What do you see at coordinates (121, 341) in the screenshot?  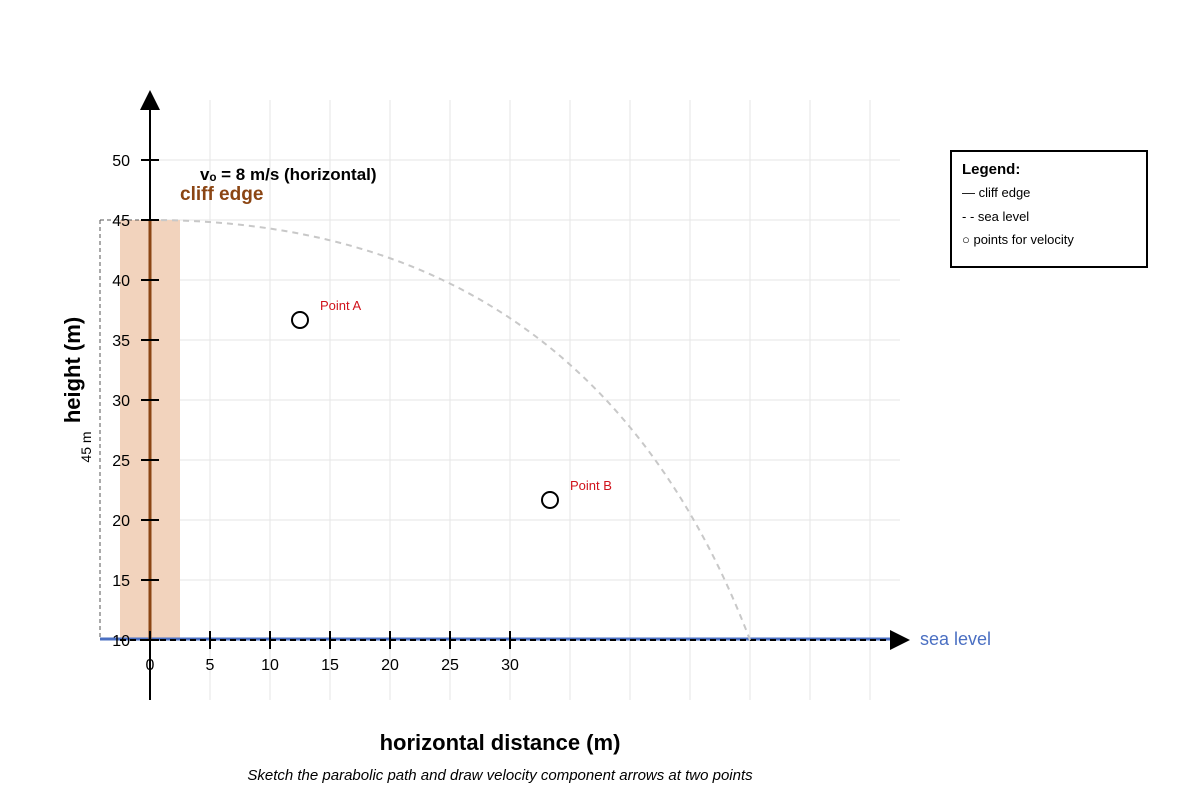 I see `y-tick-label: 35` at bounding box center [121, 341].